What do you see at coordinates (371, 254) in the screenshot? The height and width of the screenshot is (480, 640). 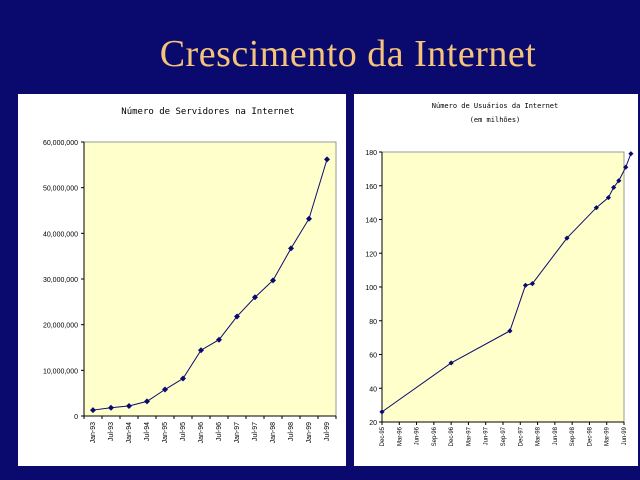 I see `y-tick-label: 120` at bounding box center [371, 254].